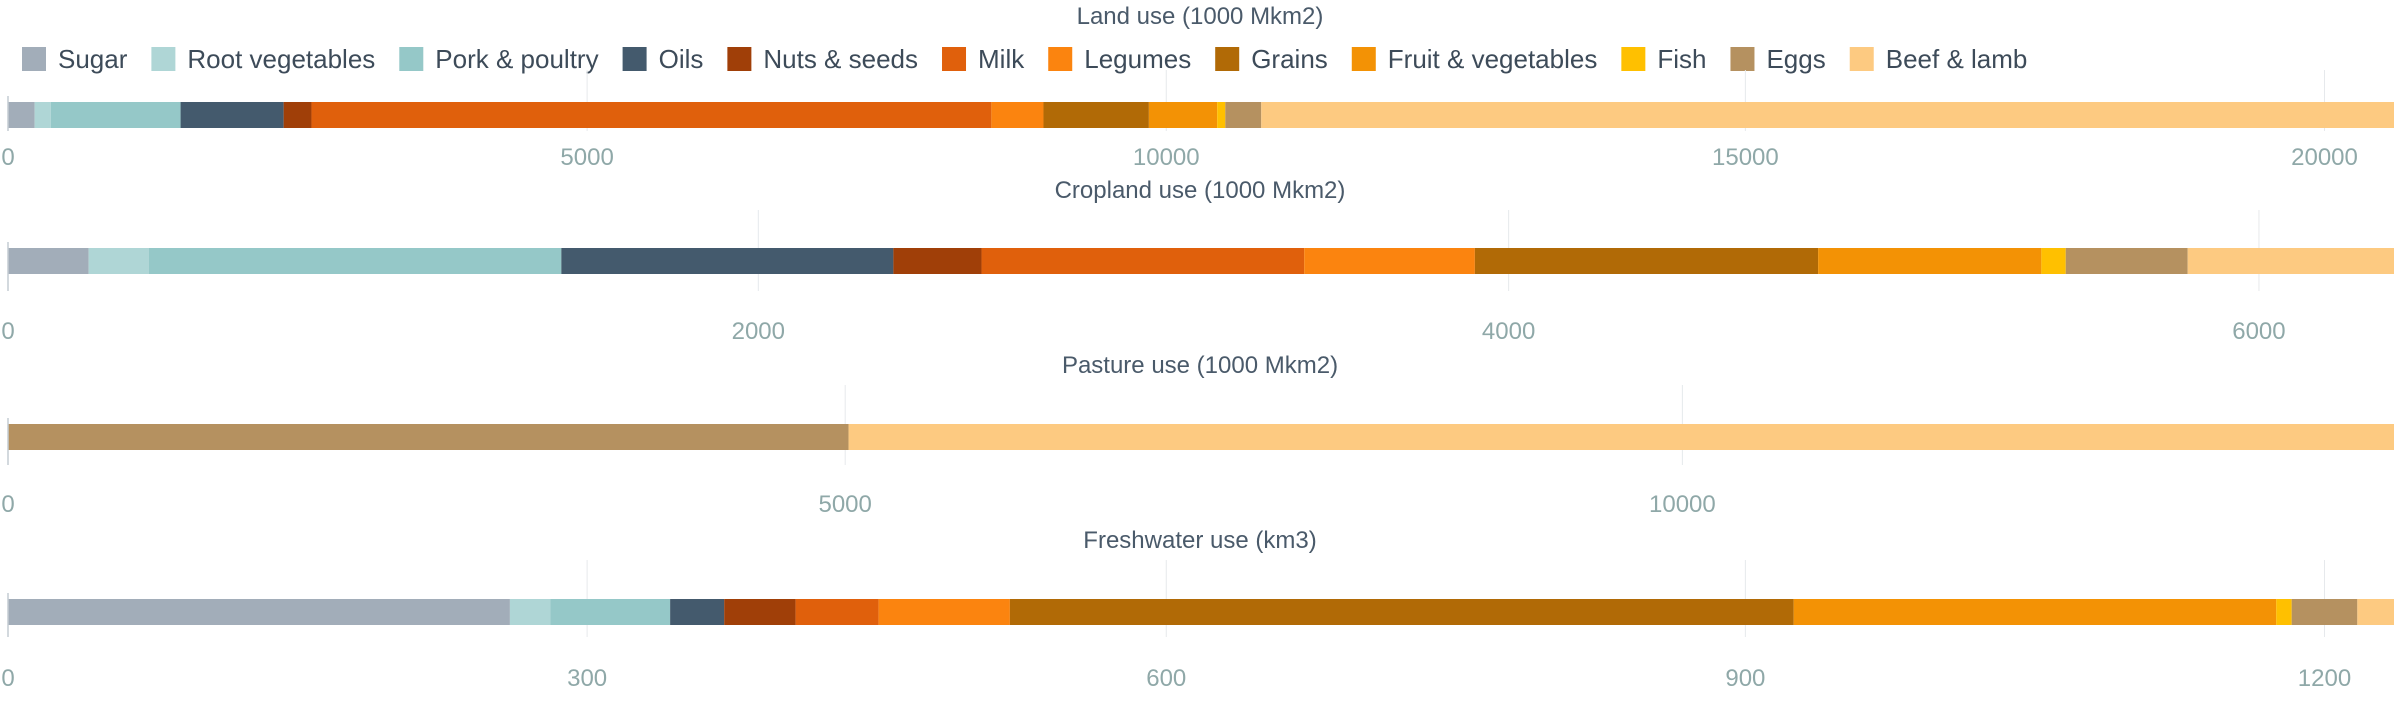 The width and height of the screenshot is (2400, 705). Describe the element at coordinates (93, 59) in the screenshot. I see `legend-label-sugar: Sugar` at that location.